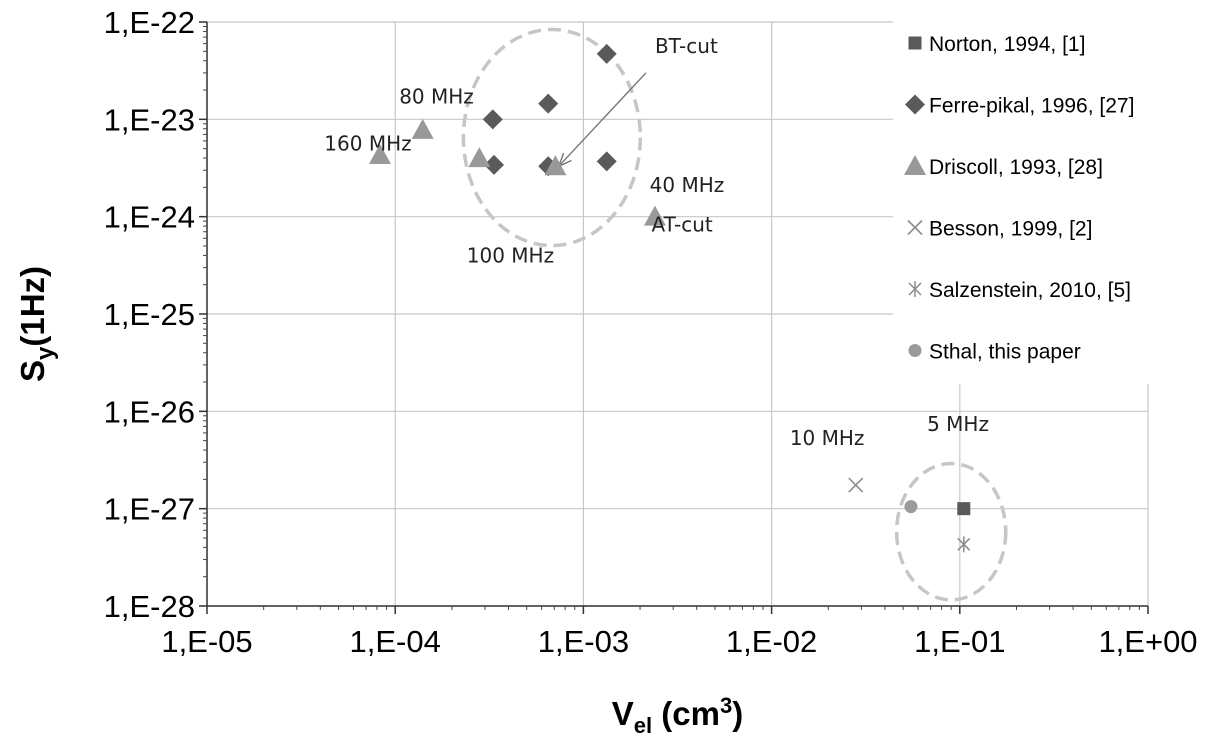 Image resolution: width=1216 pixels, height=737 pixels. I want to click on annotation-label: BT-cut, so click(686, 46).